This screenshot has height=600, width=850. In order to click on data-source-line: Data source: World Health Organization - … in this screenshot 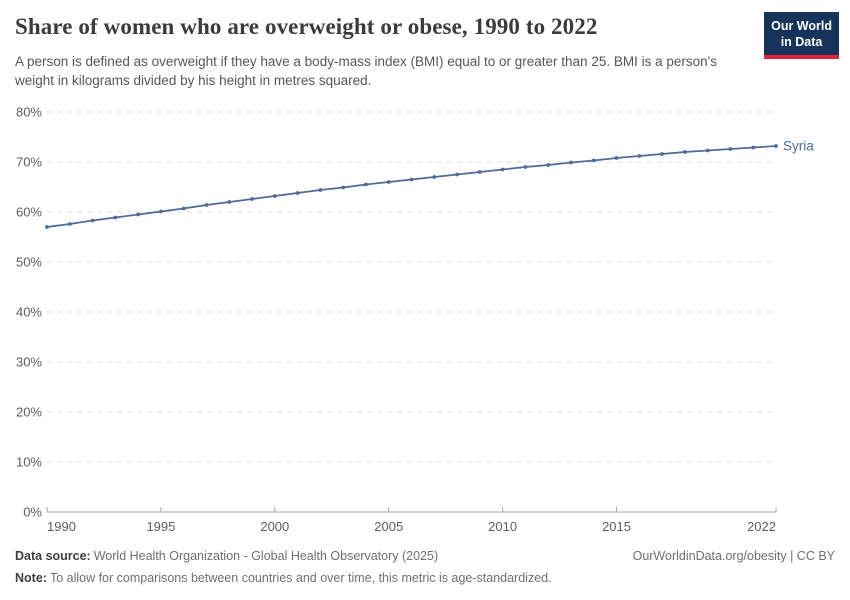, I will do `click(226, 556)`.